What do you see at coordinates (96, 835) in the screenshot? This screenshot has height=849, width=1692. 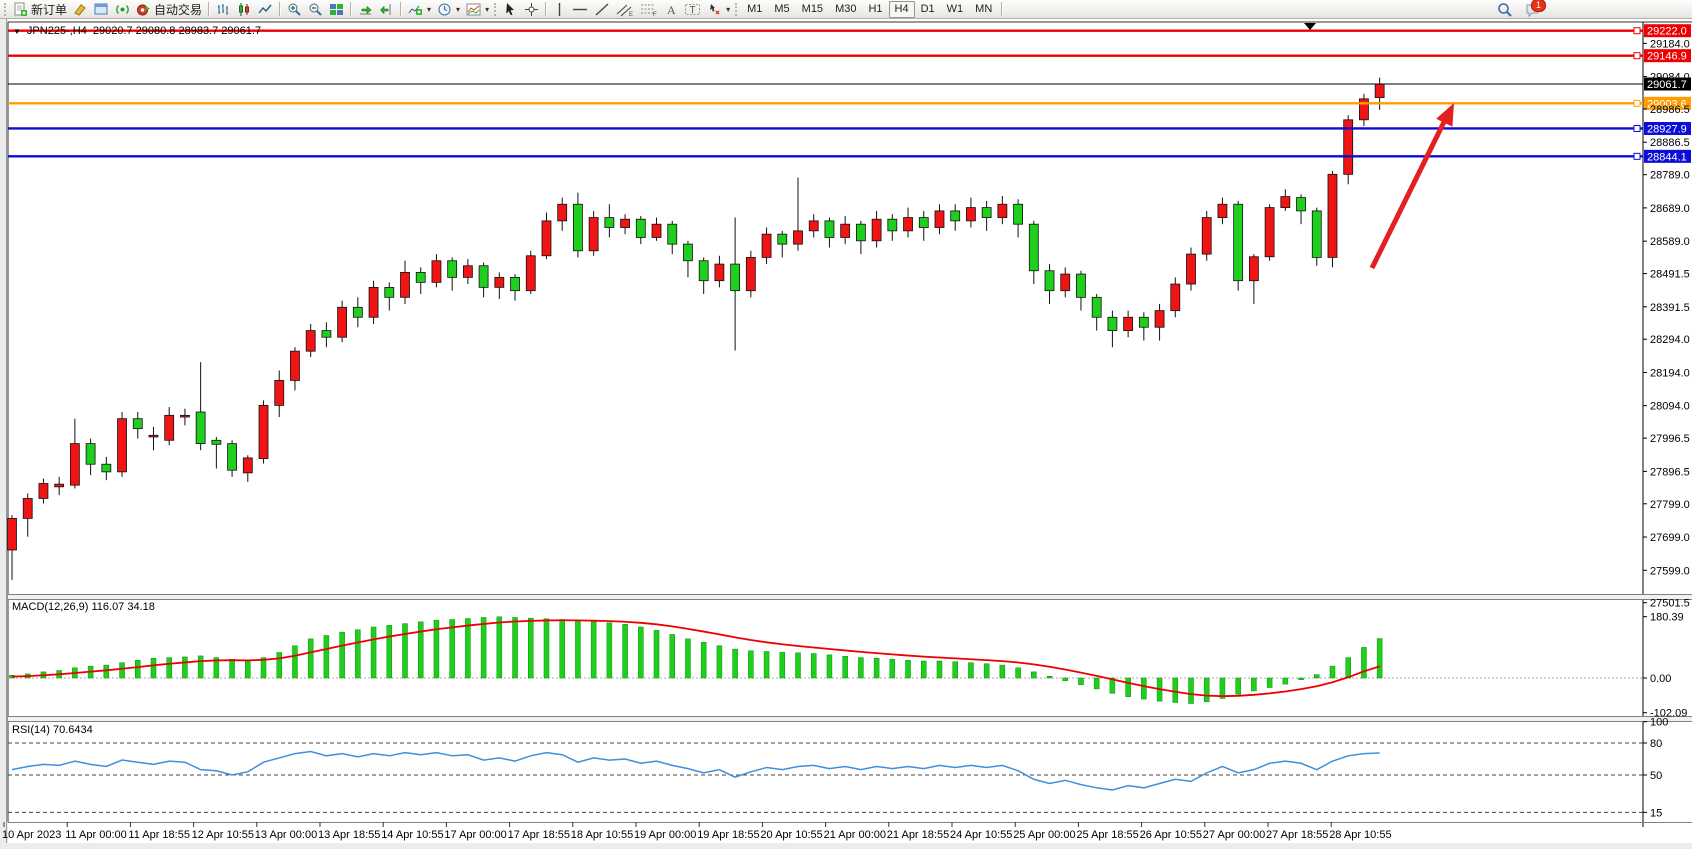 I see `time-axis-label: 11 Apr 00:00` at bounding box center [96, 835].